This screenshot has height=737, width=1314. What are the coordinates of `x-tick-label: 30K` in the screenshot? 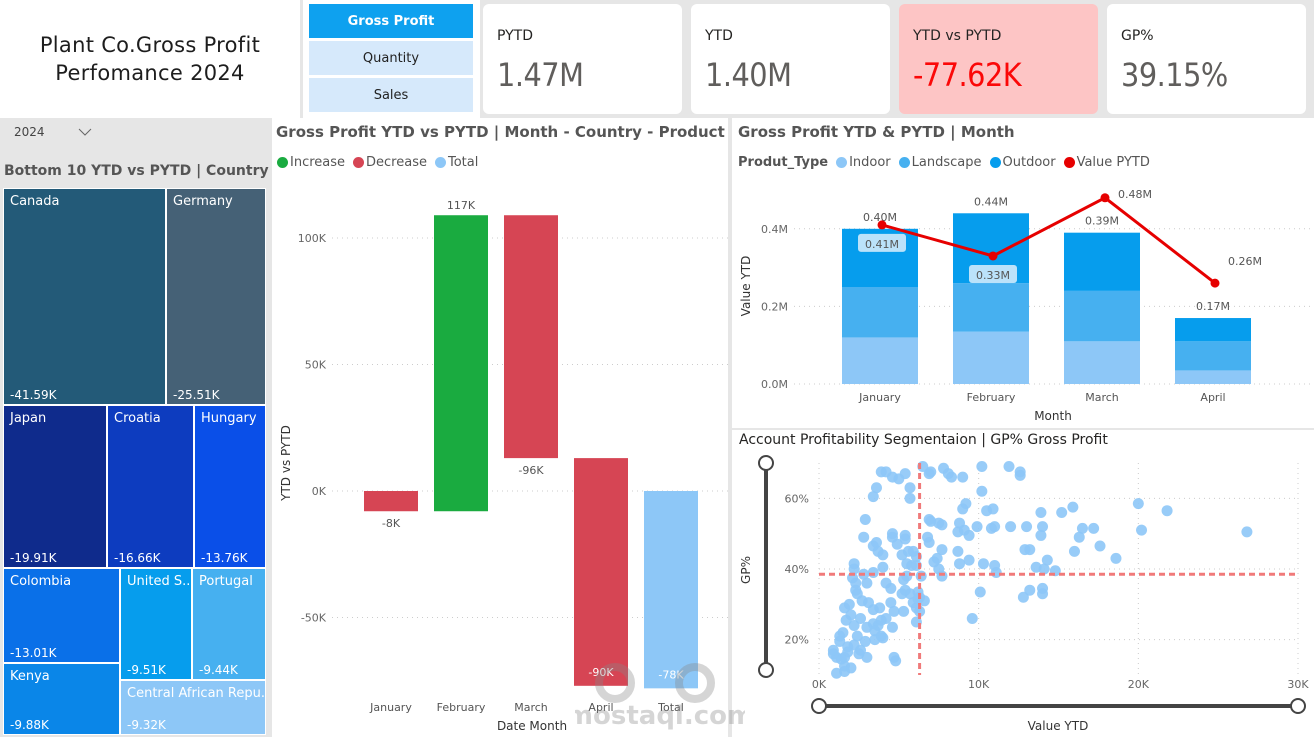 It's located at (1298, 684).